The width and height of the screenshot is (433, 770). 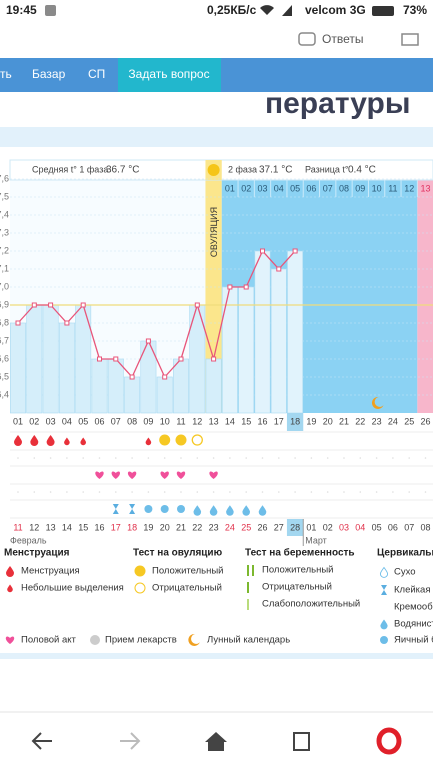 I want to click on date-label: 19, so click(x=148, y=527).